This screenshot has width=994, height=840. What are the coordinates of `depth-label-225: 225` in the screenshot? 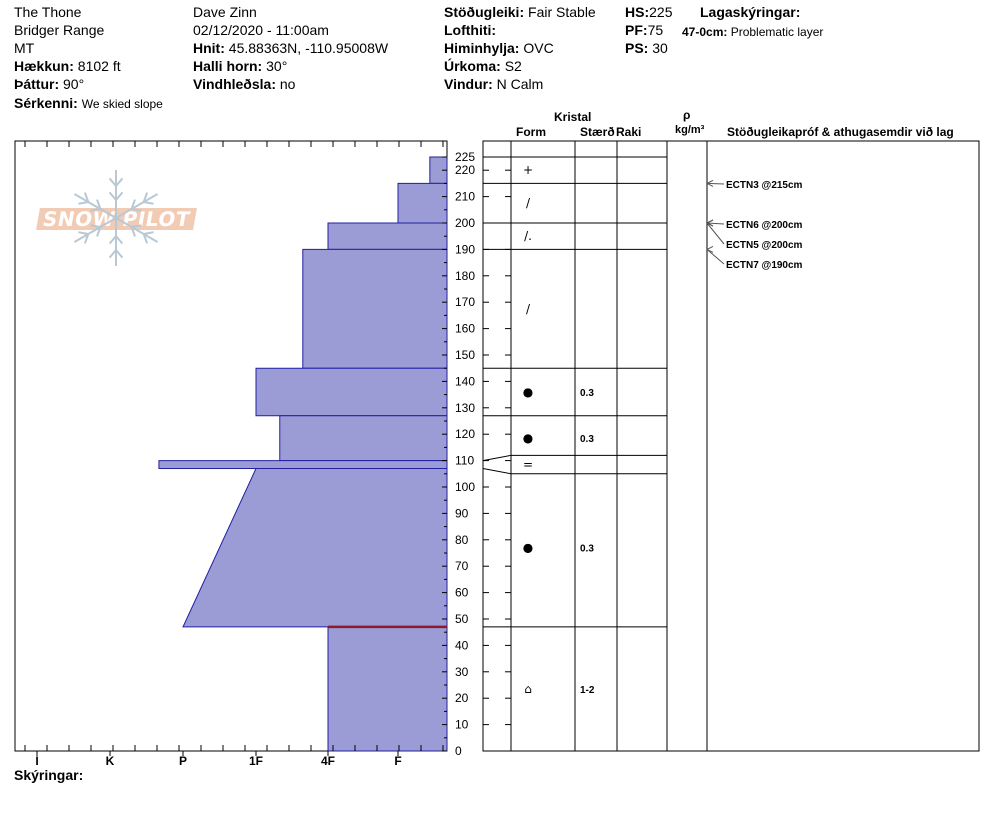 It's located at (465, 157).